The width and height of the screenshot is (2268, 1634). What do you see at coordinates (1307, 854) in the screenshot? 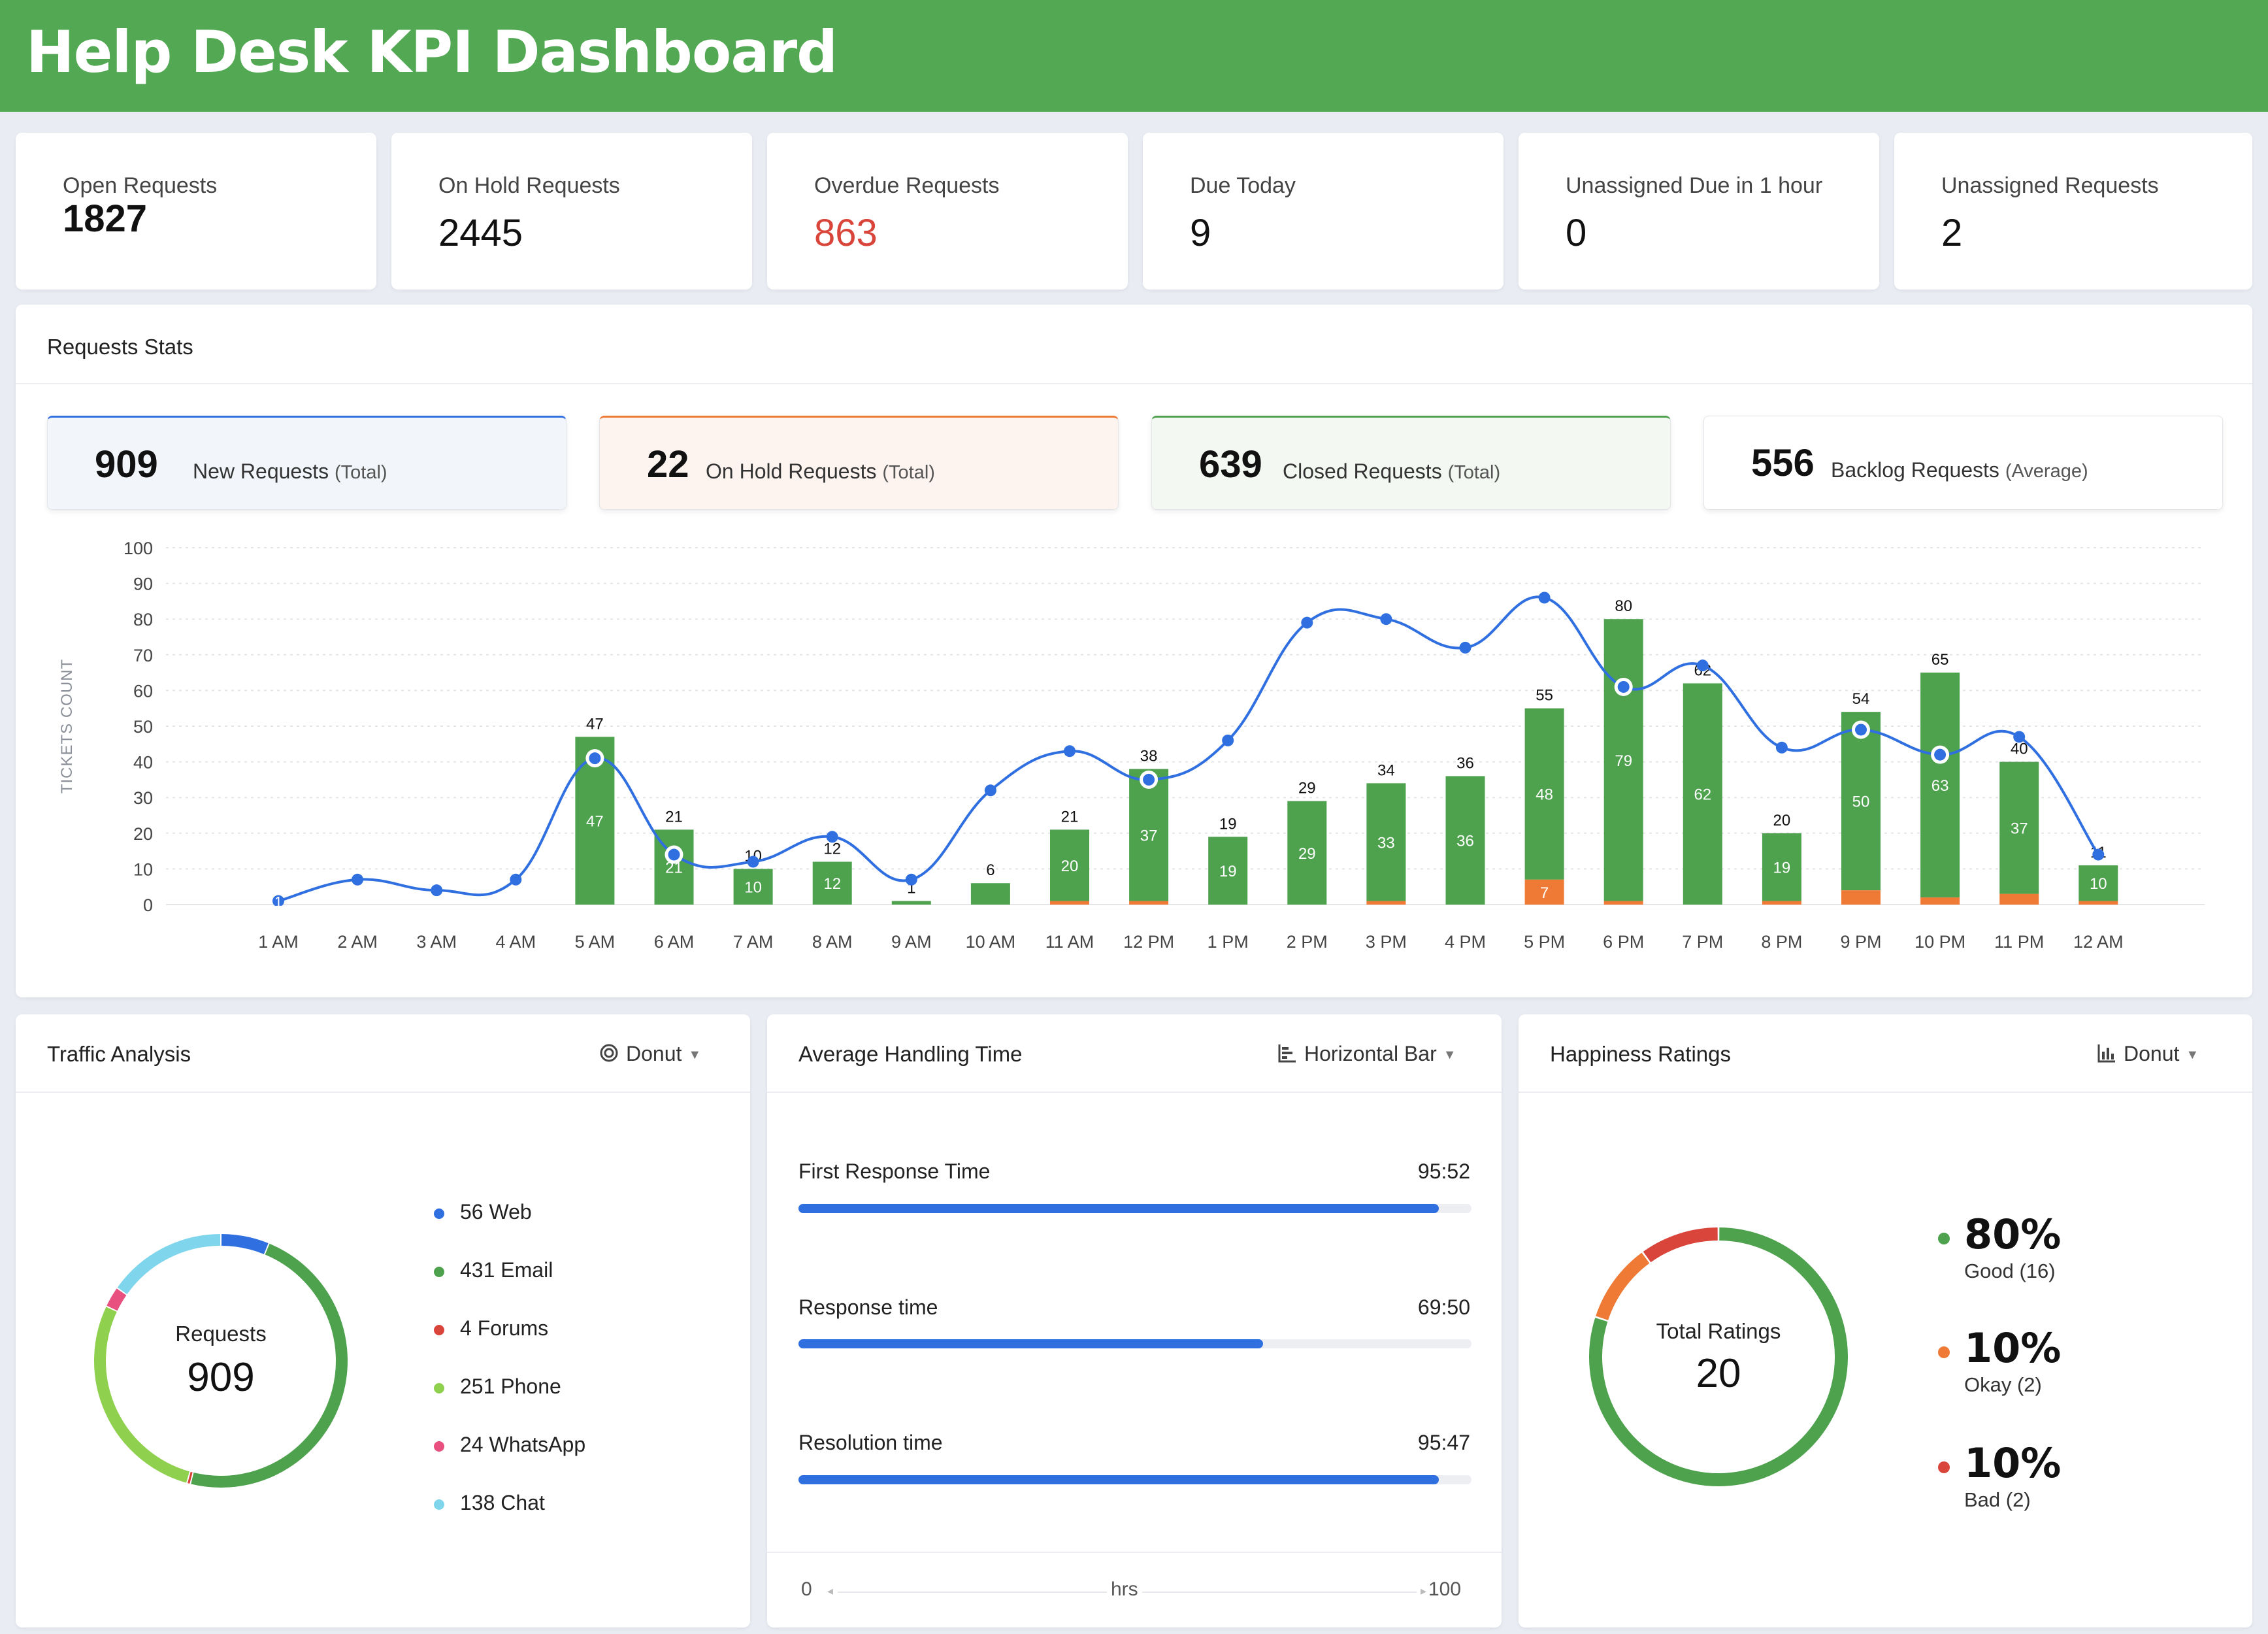
I see `bar-inner-label: 29` at bounding box center [1307, 854].